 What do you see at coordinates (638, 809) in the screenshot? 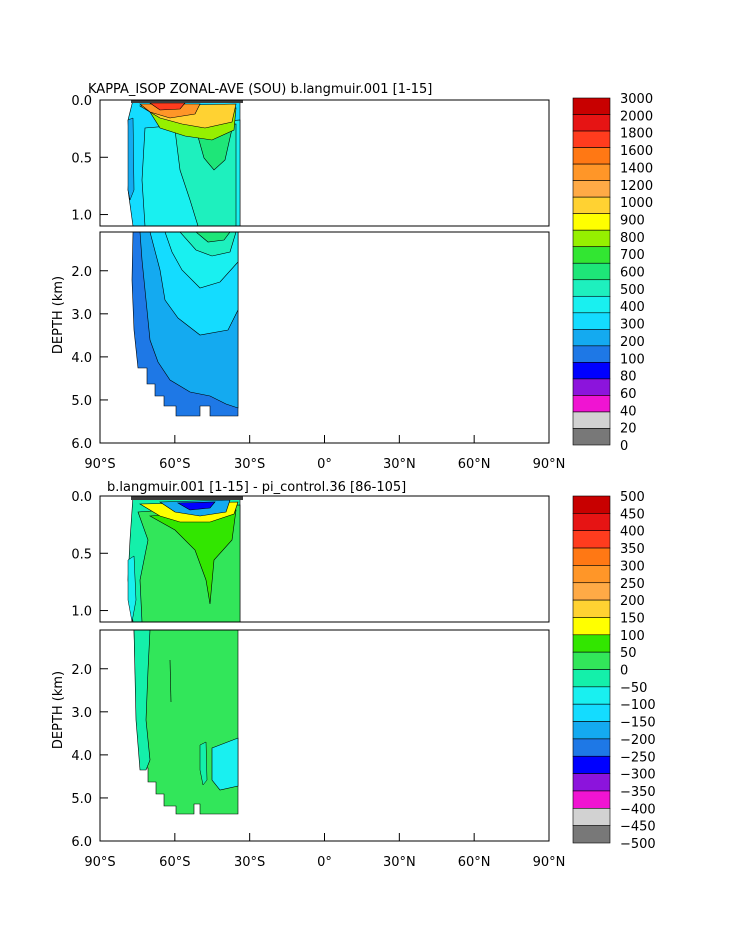
I see `colorbar-label: −400` at bounding box center [638, 809].